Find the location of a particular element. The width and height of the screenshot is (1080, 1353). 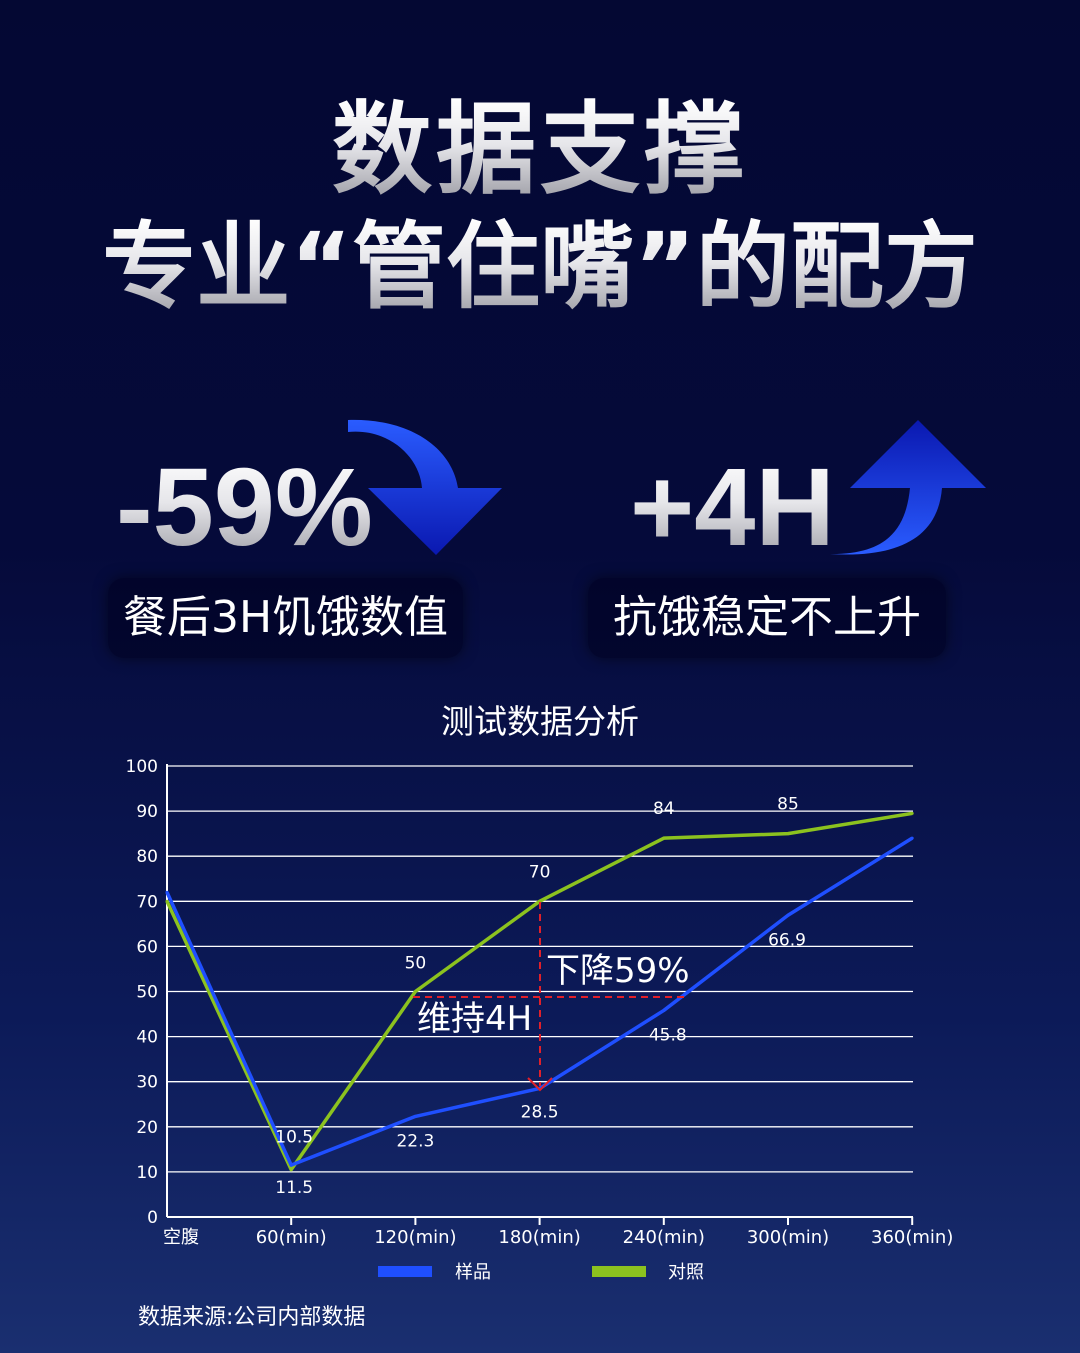

y-tick-label: 70 is located at coordinates (147, 902).